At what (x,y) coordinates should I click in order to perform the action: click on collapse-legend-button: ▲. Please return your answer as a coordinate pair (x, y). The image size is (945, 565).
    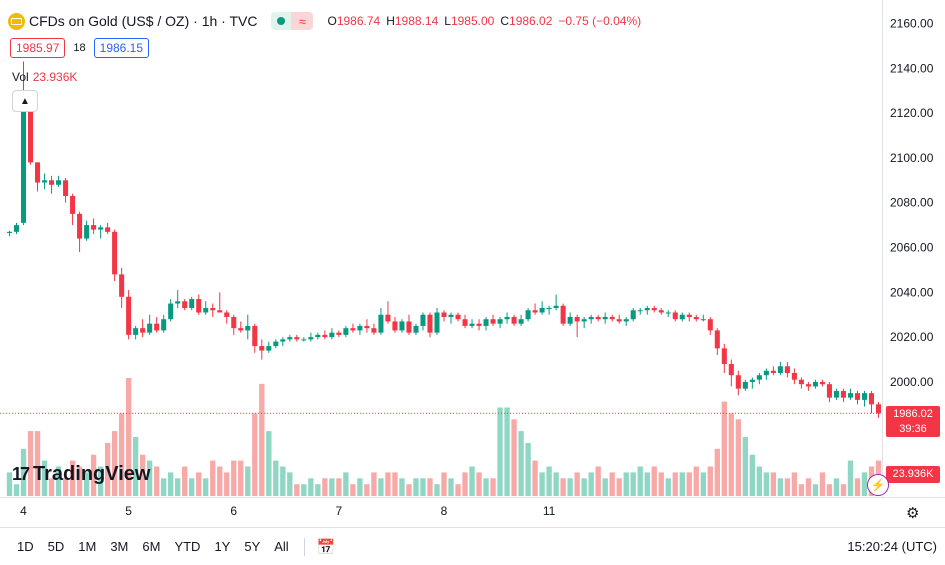
    Looking at the image, I should click on (25, 101).